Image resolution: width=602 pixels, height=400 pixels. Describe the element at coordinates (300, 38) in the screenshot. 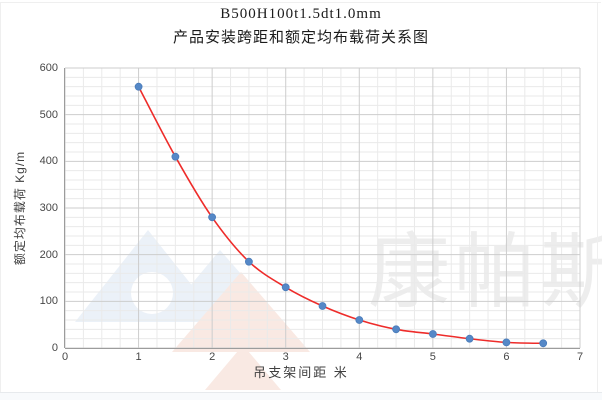

I see `chart-title-subtitle: 产品安装跨距和额定均布载荷关系图` at that location.